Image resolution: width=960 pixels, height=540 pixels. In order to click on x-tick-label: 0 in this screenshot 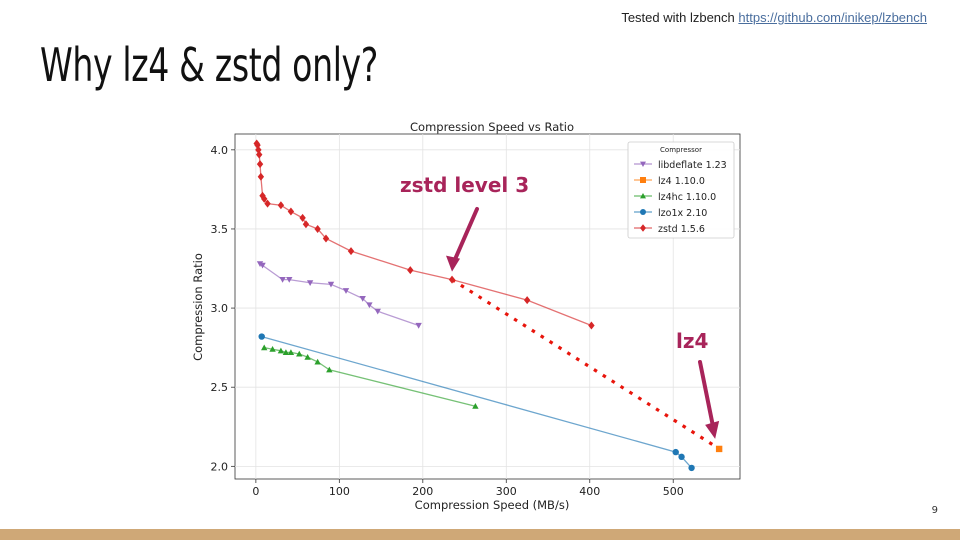, I will do `click(255, 491)`.